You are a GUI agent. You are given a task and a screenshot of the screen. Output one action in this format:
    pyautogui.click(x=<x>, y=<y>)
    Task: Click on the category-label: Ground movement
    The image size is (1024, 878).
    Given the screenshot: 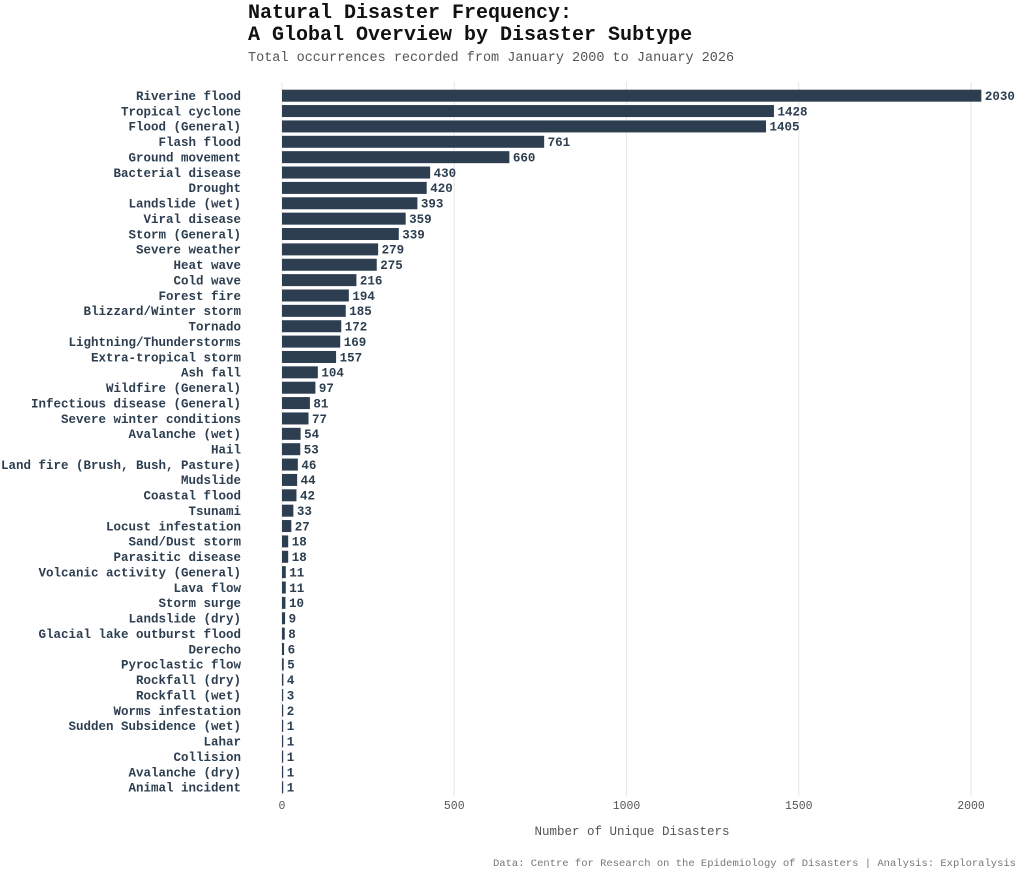 What is the action you would take?
    pyautogui.click(x=184, y=158)
    